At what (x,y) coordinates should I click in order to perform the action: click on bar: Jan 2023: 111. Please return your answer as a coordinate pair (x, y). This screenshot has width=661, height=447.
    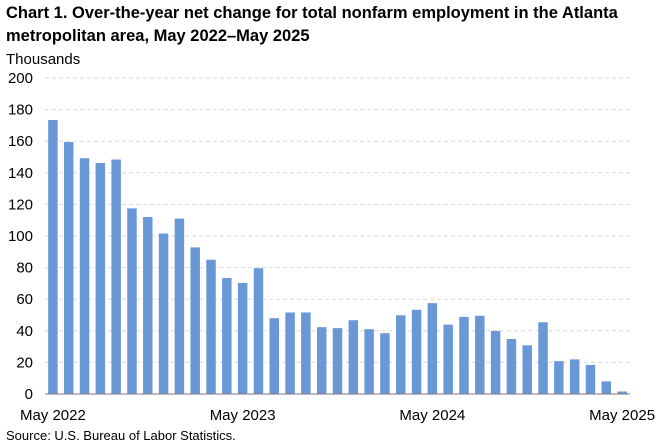
    Looking at the image, I should click on (179, 306).